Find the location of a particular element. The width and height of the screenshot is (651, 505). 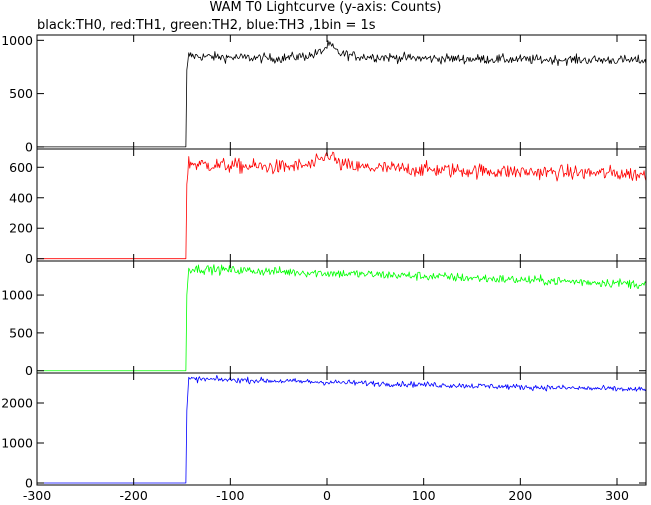

y-tick-label-th2: 1000 is located at coordinates (17, 295).